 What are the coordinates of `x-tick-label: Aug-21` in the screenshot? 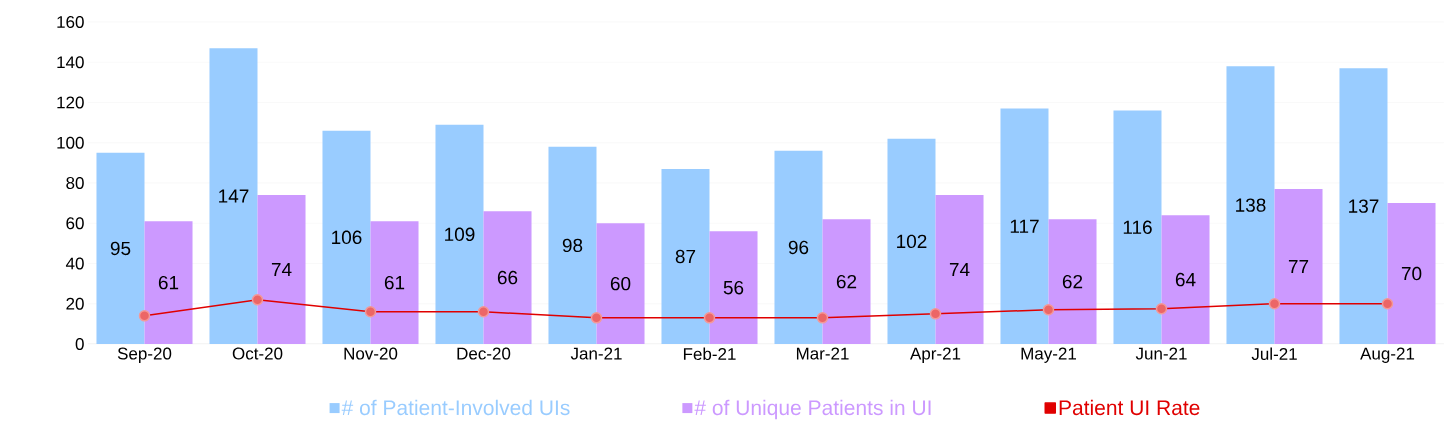 It's located at (1387, 355).